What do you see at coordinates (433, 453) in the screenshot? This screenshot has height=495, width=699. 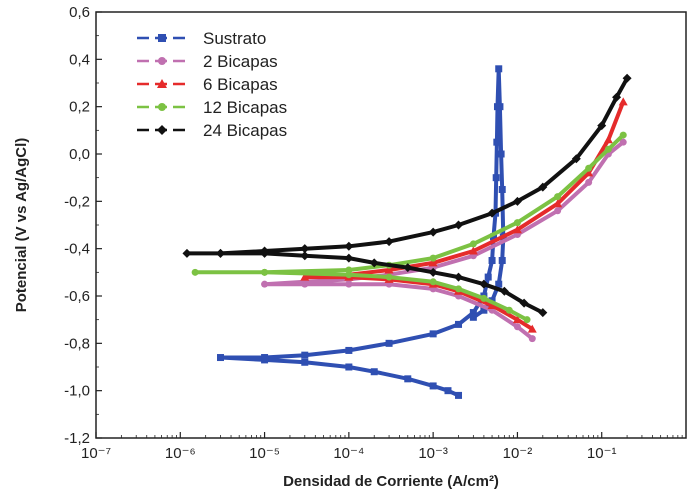 I see `x-tick-label: 10⁻³` at bounding box center [433, 453].